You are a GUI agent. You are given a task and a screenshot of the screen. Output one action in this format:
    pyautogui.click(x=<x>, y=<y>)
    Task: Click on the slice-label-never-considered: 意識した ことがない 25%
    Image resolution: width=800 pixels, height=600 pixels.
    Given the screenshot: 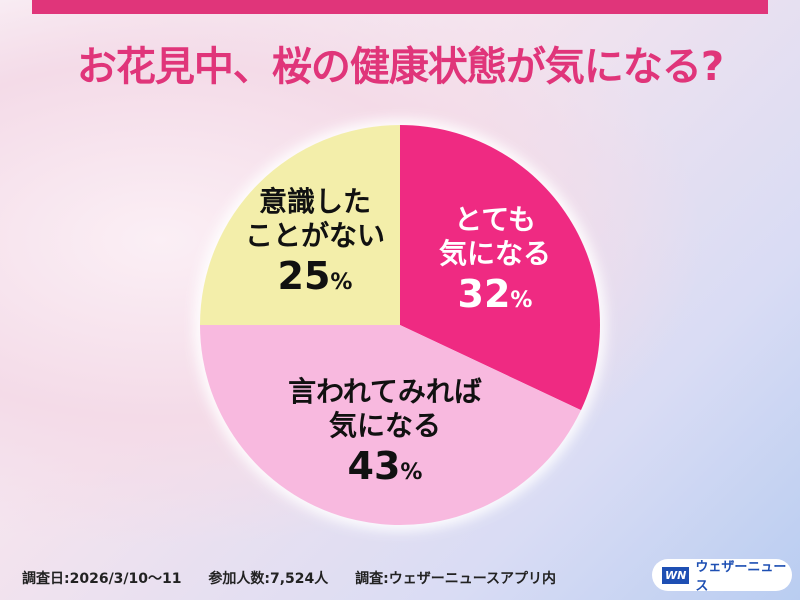 What is the action you would take?
    pyautogui.click(x=315, y=245)
    